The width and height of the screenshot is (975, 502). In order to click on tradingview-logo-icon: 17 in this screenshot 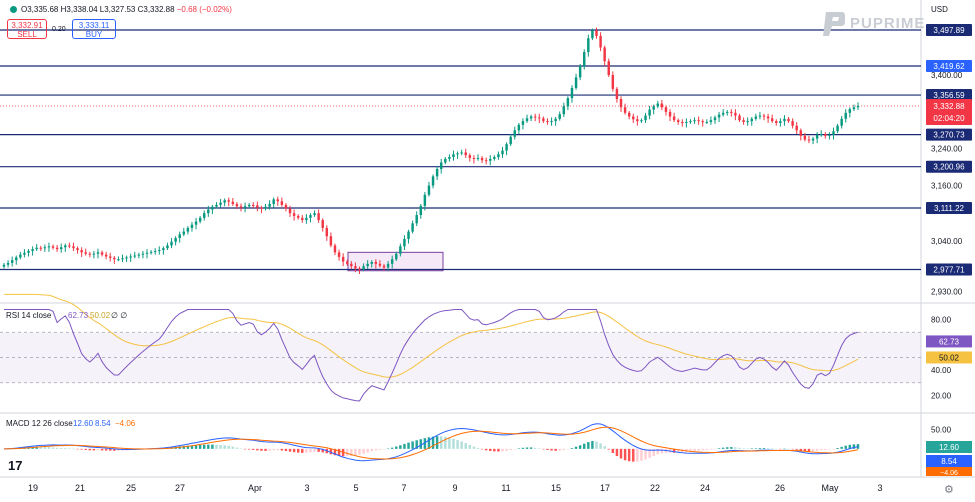, I will do `click(15, 465)`.